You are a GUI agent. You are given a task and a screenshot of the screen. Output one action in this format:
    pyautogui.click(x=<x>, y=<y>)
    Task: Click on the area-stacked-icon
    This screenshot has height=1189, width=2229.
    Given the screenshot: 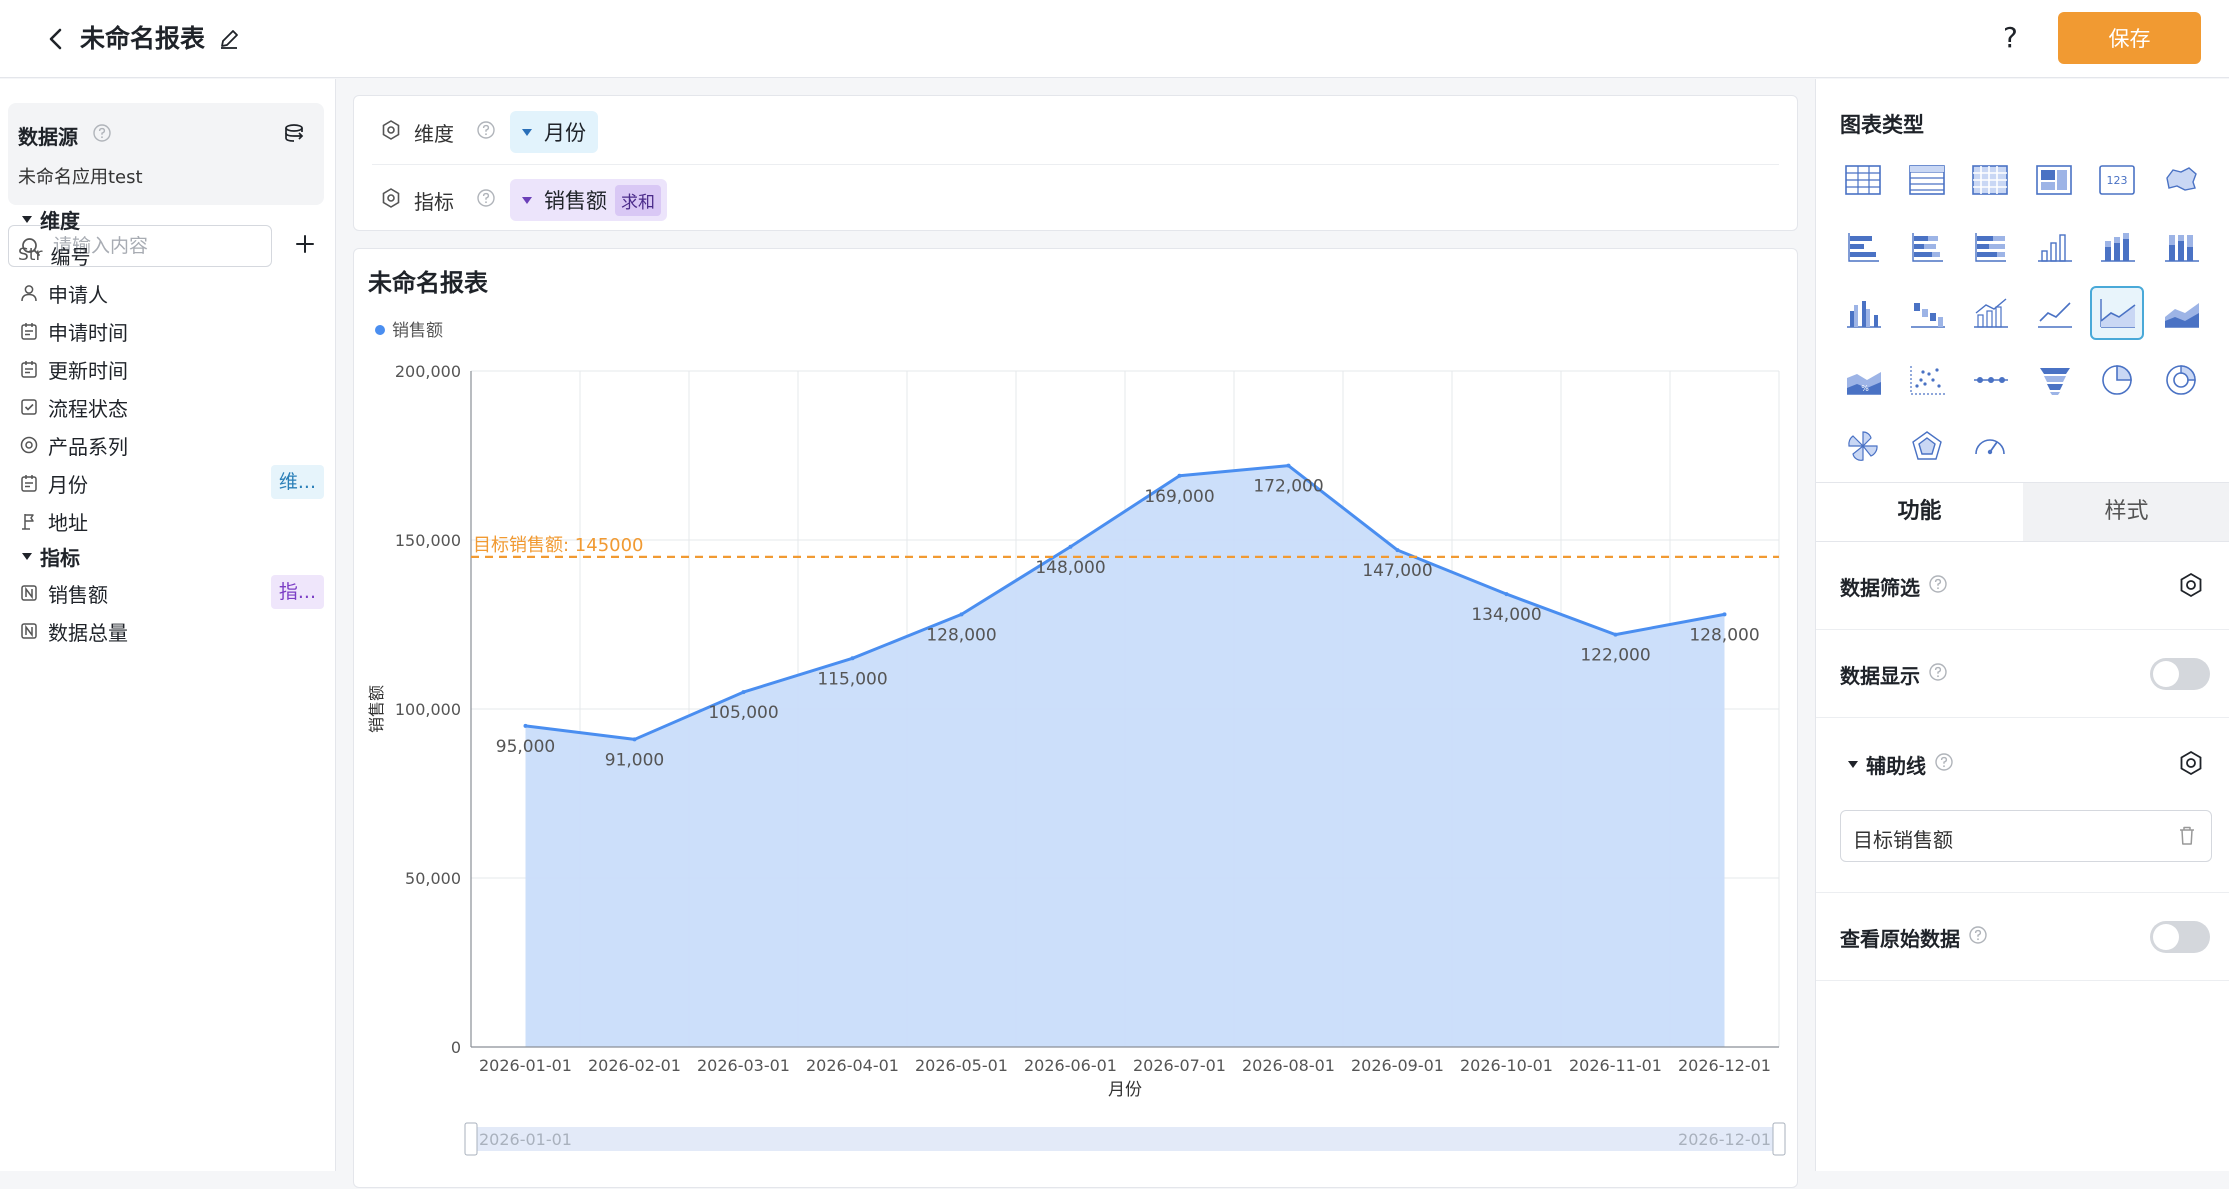 What is the action you would take?
    pyautogui.click(x=2181, y=313)
    